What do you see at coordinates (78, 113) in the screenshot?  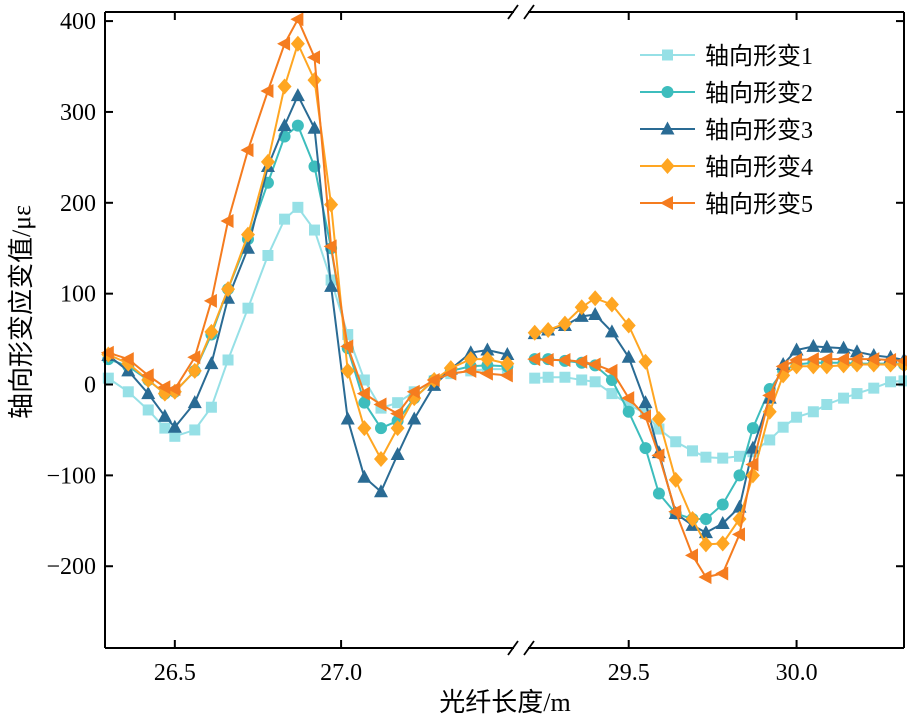 I see `y-tick-label: 300` at bounding box center [78, 113].